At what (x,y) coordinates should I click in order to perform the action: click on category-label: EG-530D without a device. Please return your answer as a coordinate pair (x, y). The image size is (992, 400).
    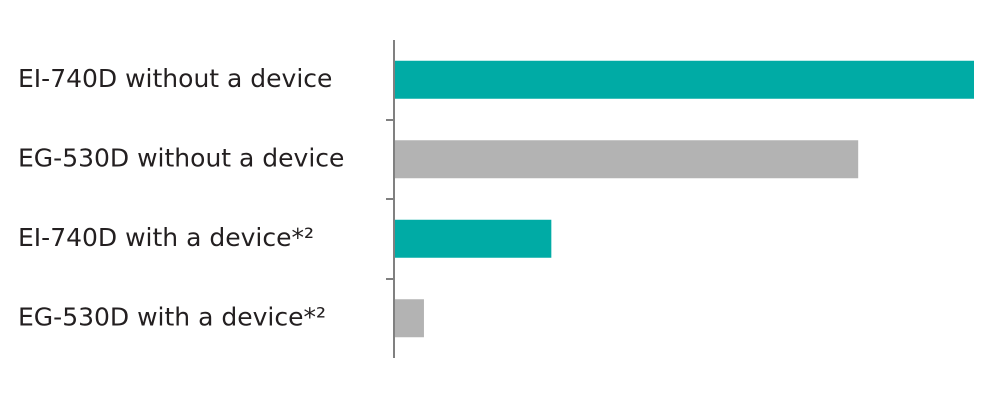
    Looking at the image, I should click on (181, 157).